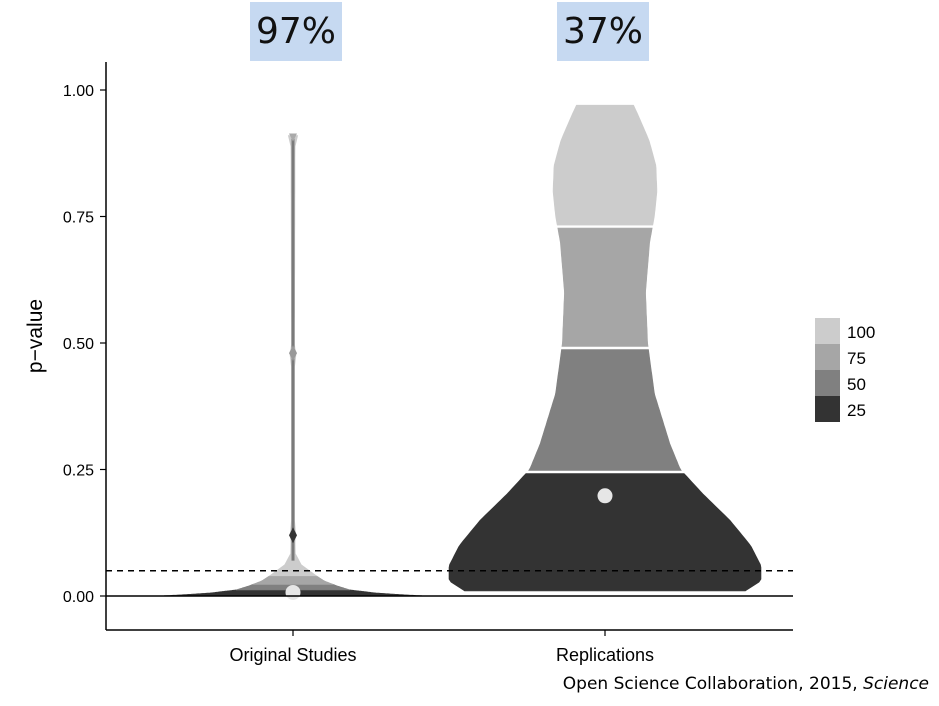  What do you see at coordinates (605, 410) in the screenshot?
I see `violin-band-replications-q2` at bounding box center [605, 410].